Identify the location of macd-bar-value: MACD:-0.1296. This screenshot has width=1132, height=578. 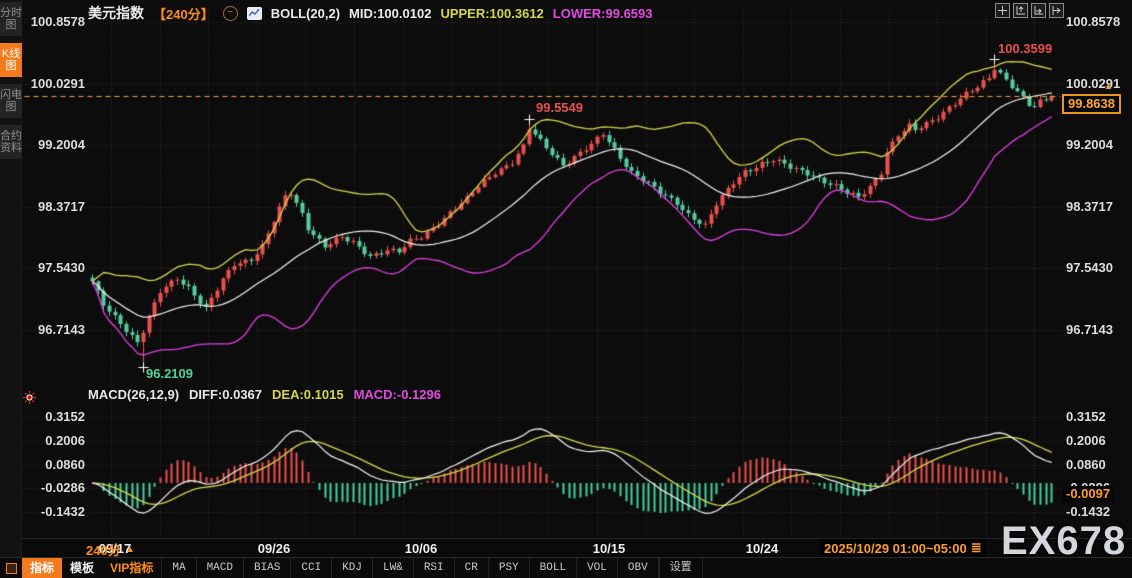
(397, 394).